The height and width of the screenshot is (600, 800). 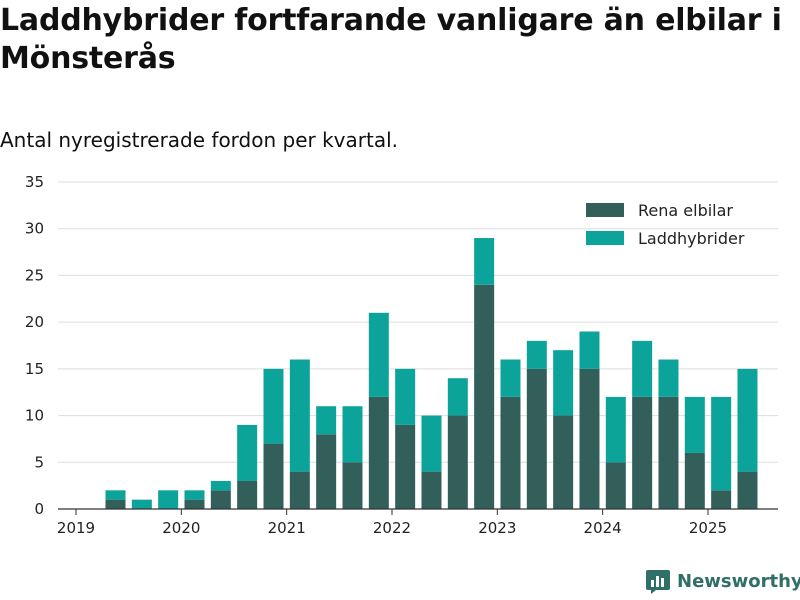 What do you see at coordinates (39, 509) in the screenshot?
I see `y-tick-label: 0` at bounding box center [39, 509].